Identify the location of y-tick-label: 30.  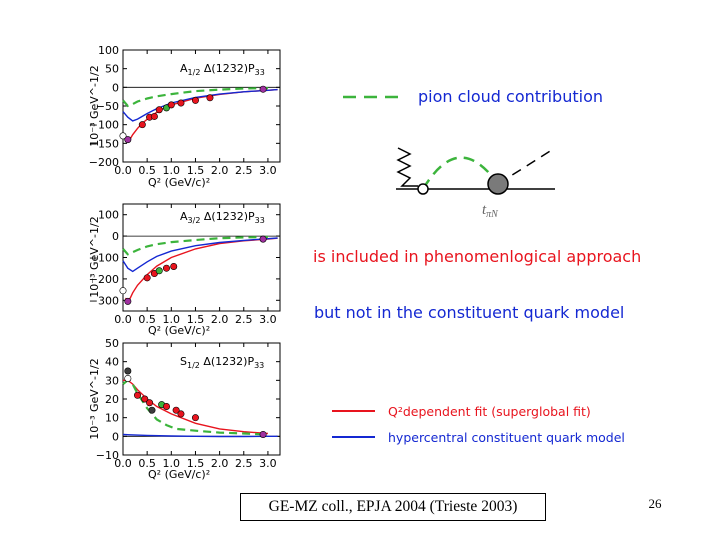
(112, 380).